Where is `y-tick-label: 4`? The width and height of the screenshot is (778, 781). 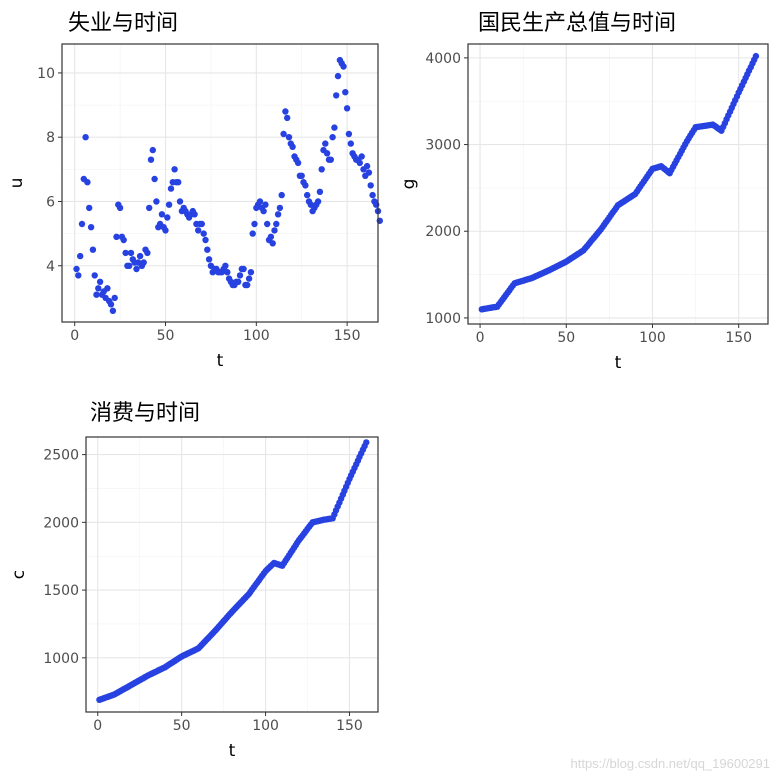
y-tick-label: 4 is located at coordinates (50, 267).